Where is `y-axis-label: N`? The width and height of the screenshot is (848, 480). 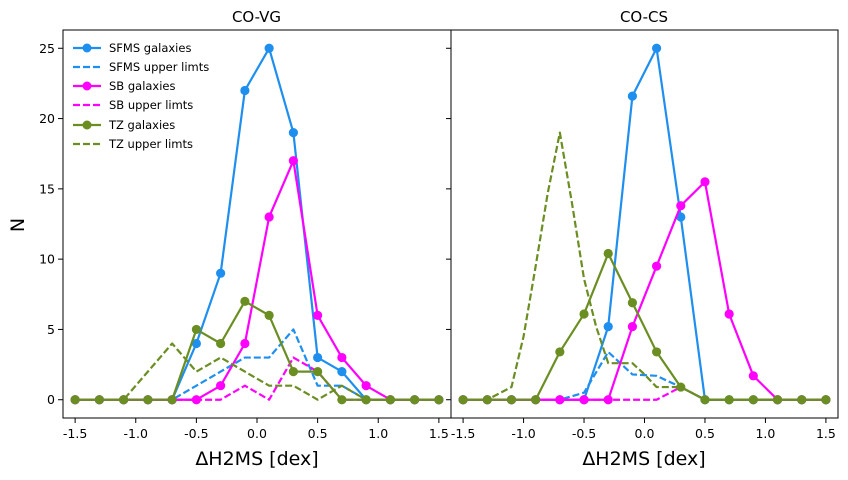 y-axis-label: N is located at coordinates (18, 225).